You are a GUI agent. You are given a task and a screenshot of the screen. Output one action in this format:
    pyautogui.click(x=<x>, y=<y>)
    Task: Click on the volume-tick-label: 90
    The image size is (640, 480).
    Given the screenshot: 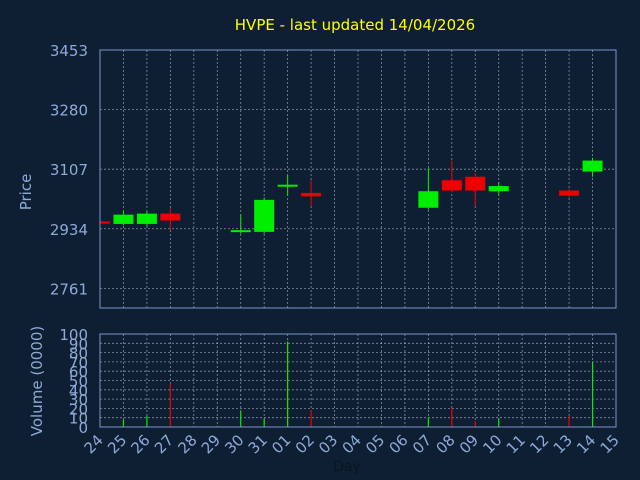 What is the action you would take?
    pyautogui.click(x=78, y=344)
    